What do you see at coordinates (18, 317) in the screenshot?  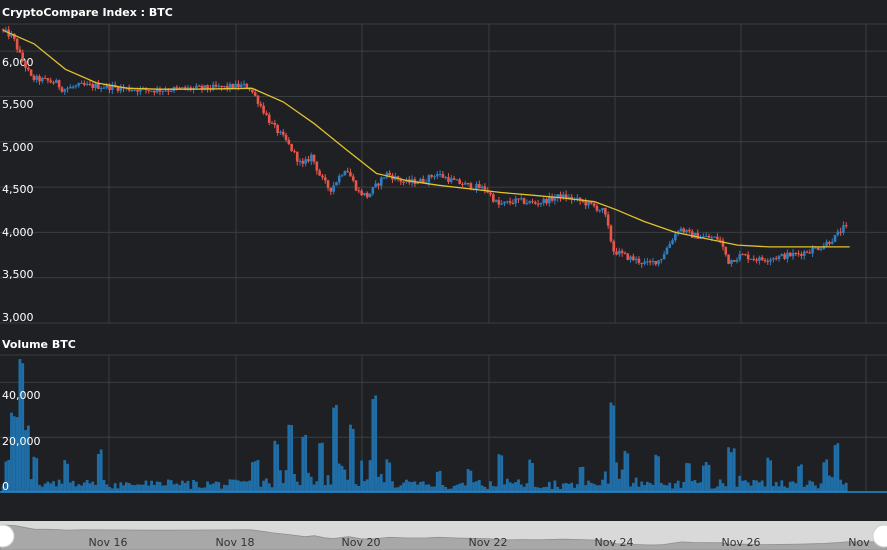 I see `price-y-tick: 3,000` at bounding box center [18, 317].